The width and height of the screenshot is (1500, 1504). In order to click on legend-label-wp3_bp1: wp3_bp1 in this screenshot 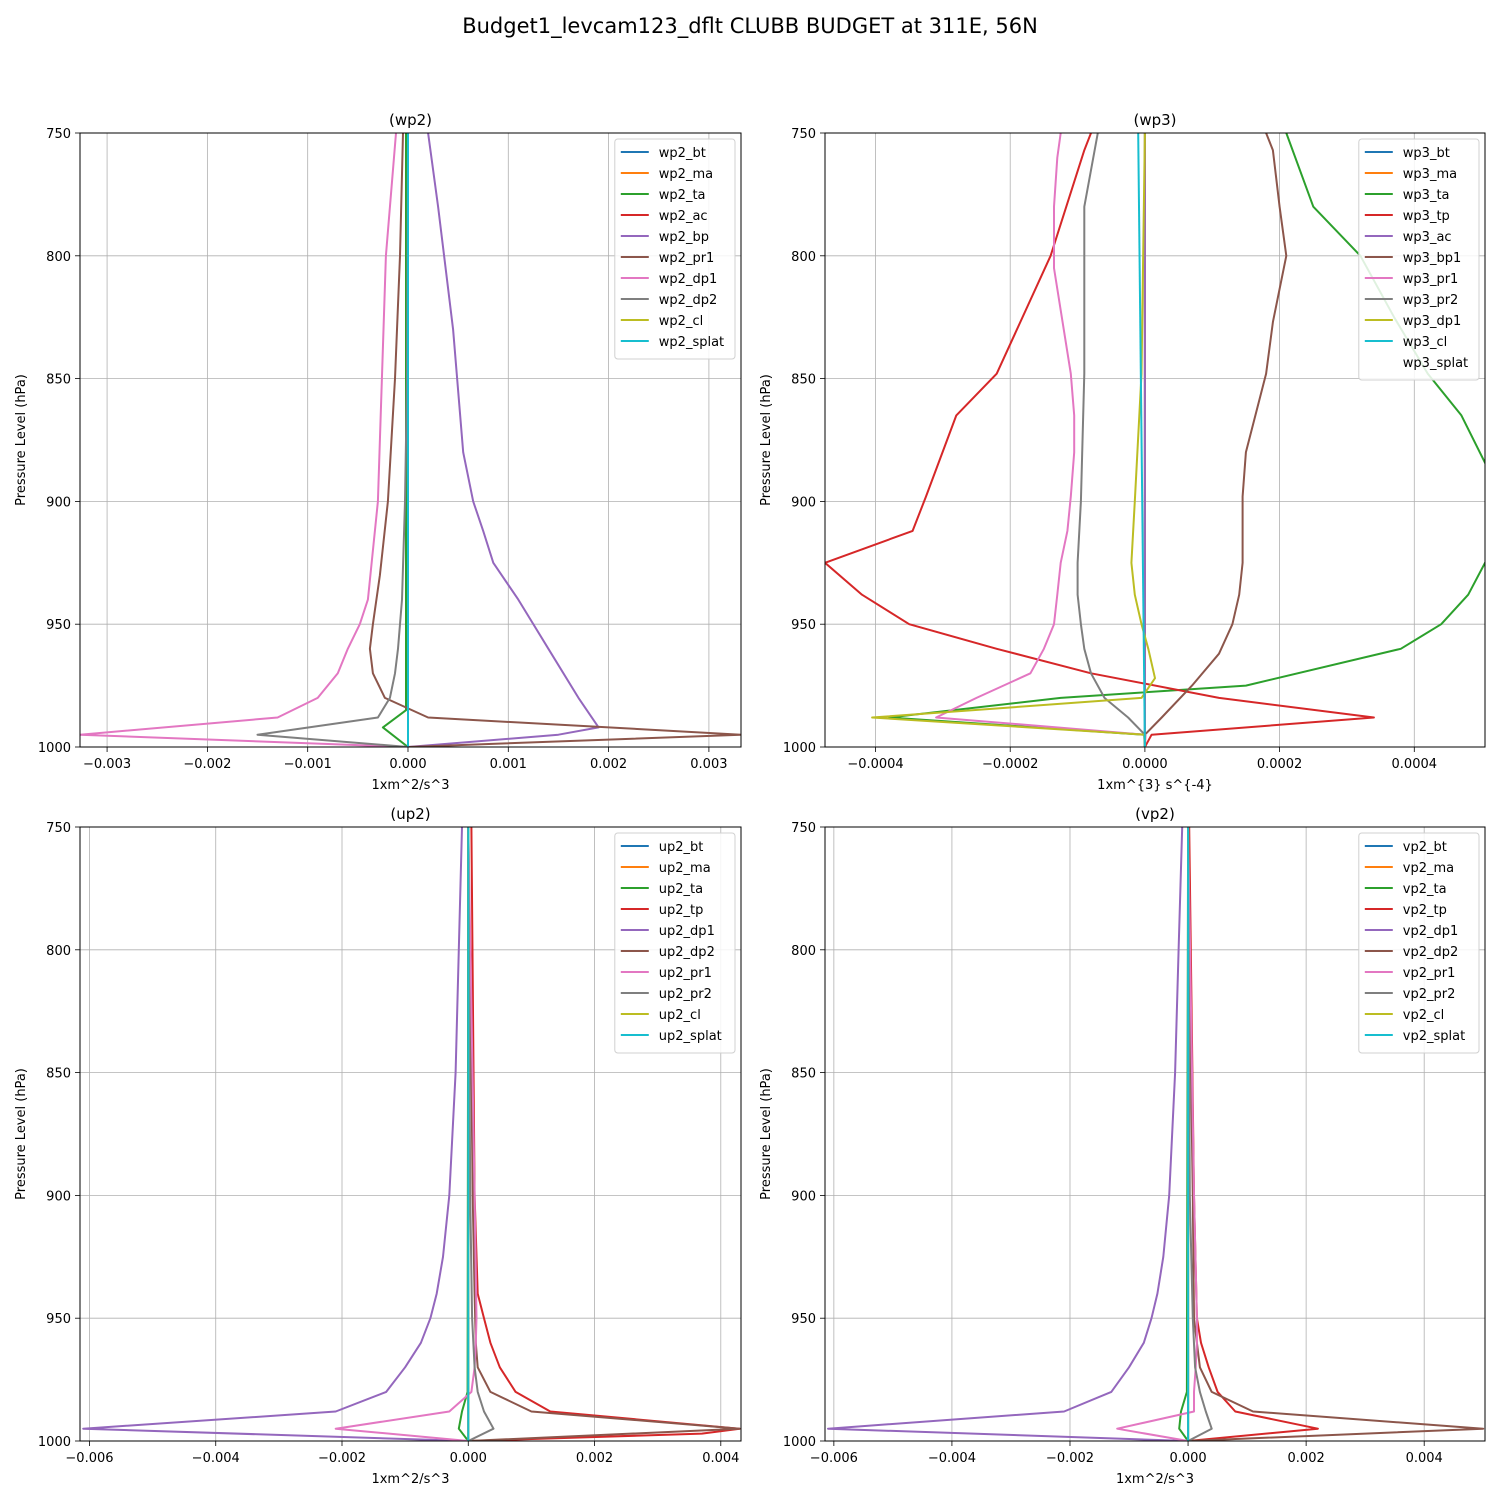, I will do `click(1432, 258)`.